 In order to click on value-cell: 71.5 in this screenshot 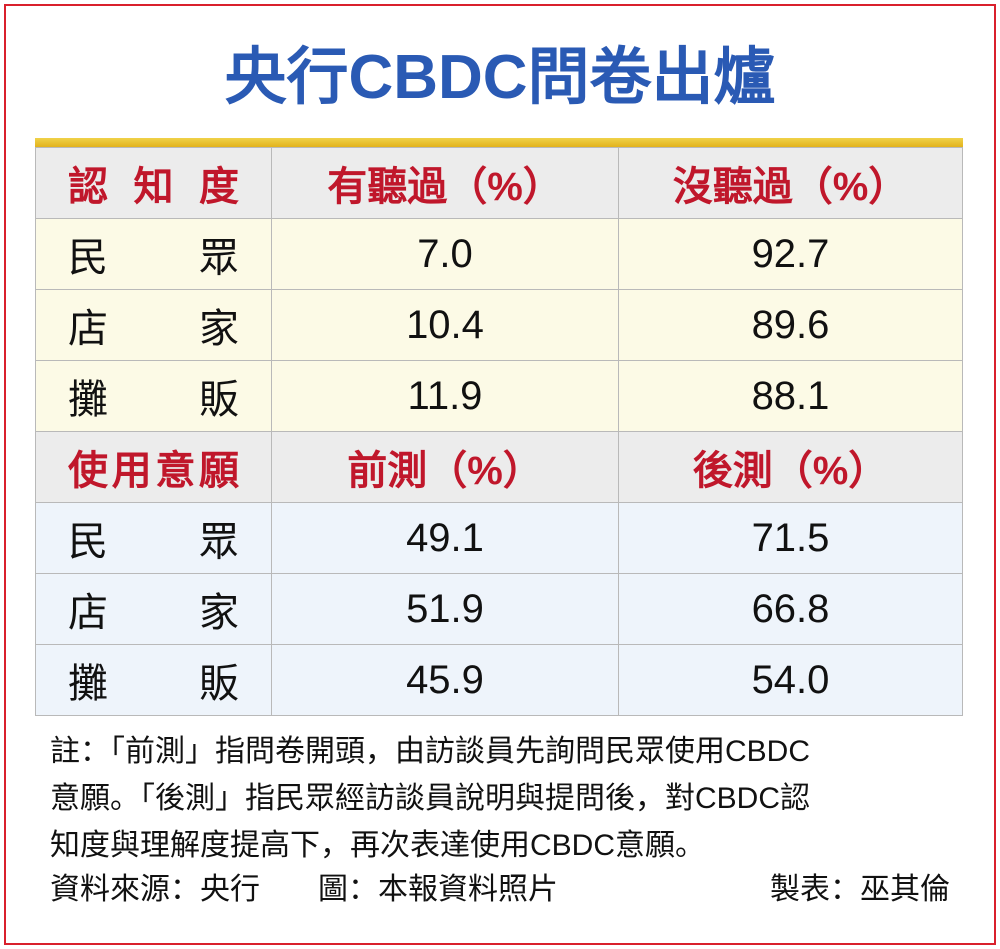, I will do `click(790, 538)`.